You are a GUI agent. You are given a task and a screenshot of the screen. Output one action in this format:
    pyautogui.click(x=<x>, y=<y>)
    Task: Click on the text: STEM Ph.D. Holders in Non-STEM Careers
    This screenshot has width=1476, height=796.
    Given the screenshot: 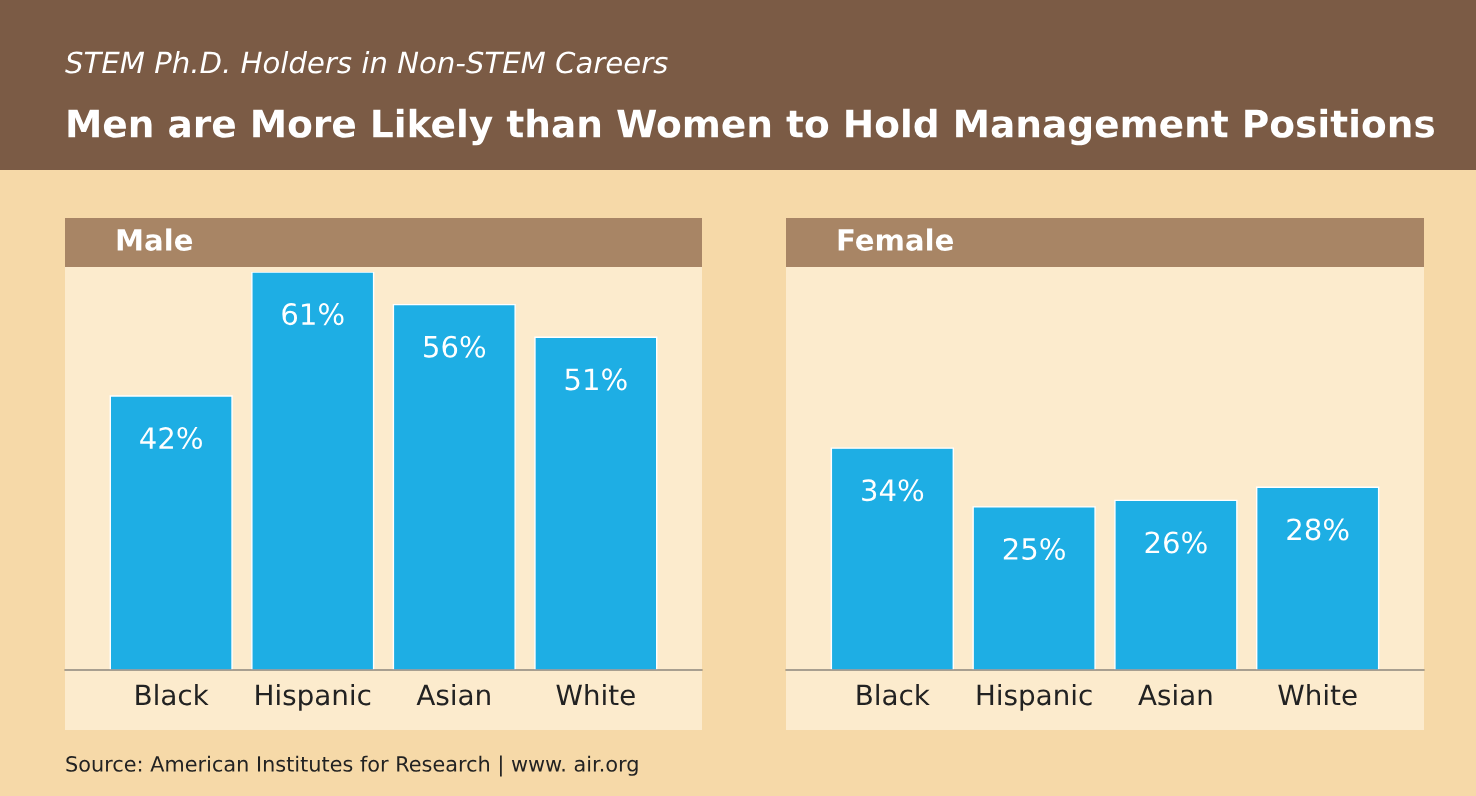 What is the action you would take?
    pyautogui.click(x=366, y=62)
    